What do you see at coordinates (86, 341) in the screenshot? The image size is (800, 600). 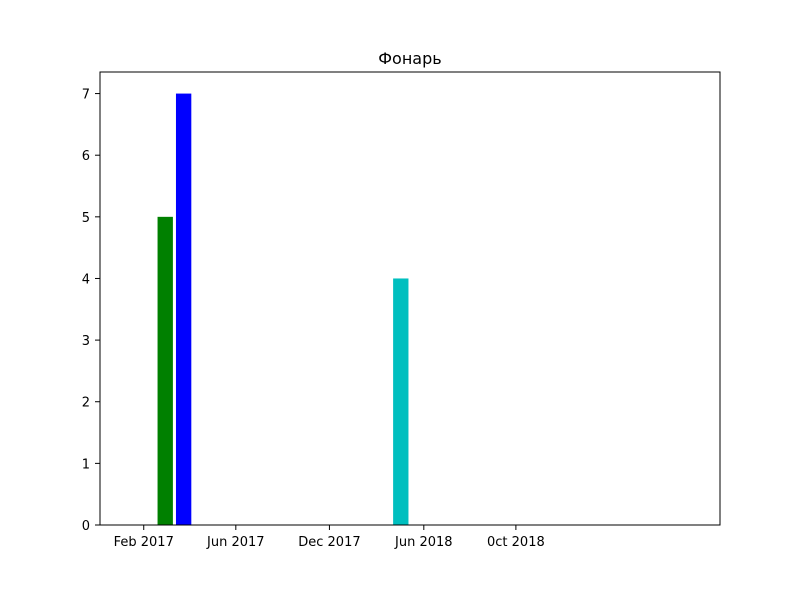 I see `y-tick-label-3: 3` at bounding box center [86, 341].